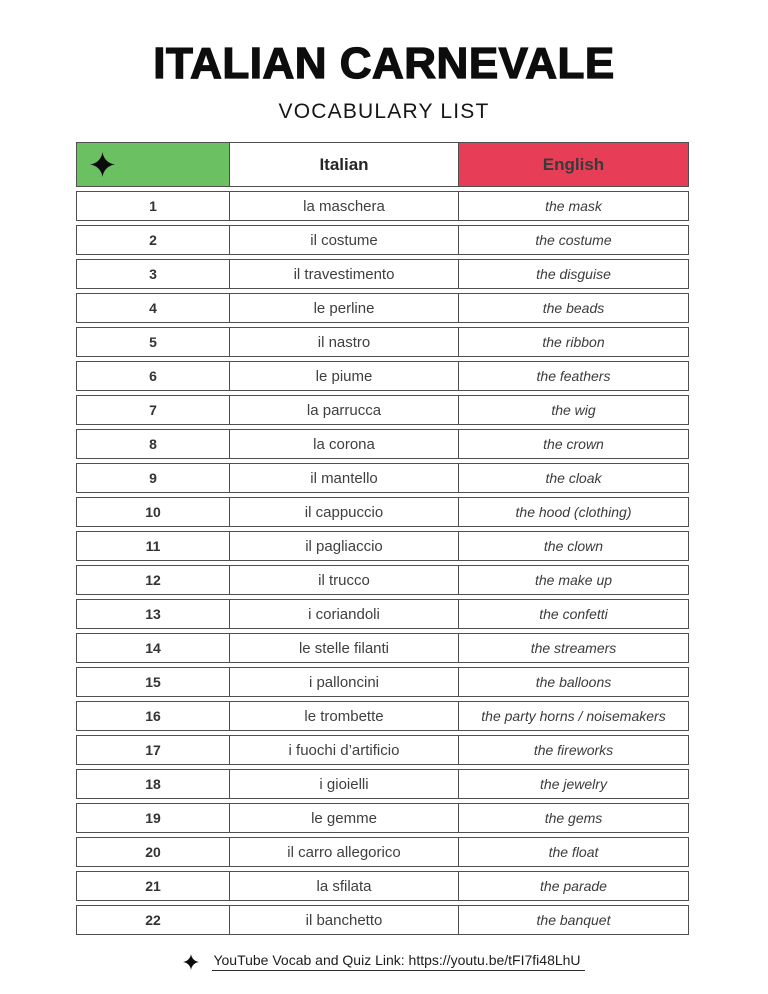 The height and width of the screenshot is (994, 768). Describe the element at coordinates (573, 274) in the screenshot. I see `english-word-cell: the disguise` at that location.